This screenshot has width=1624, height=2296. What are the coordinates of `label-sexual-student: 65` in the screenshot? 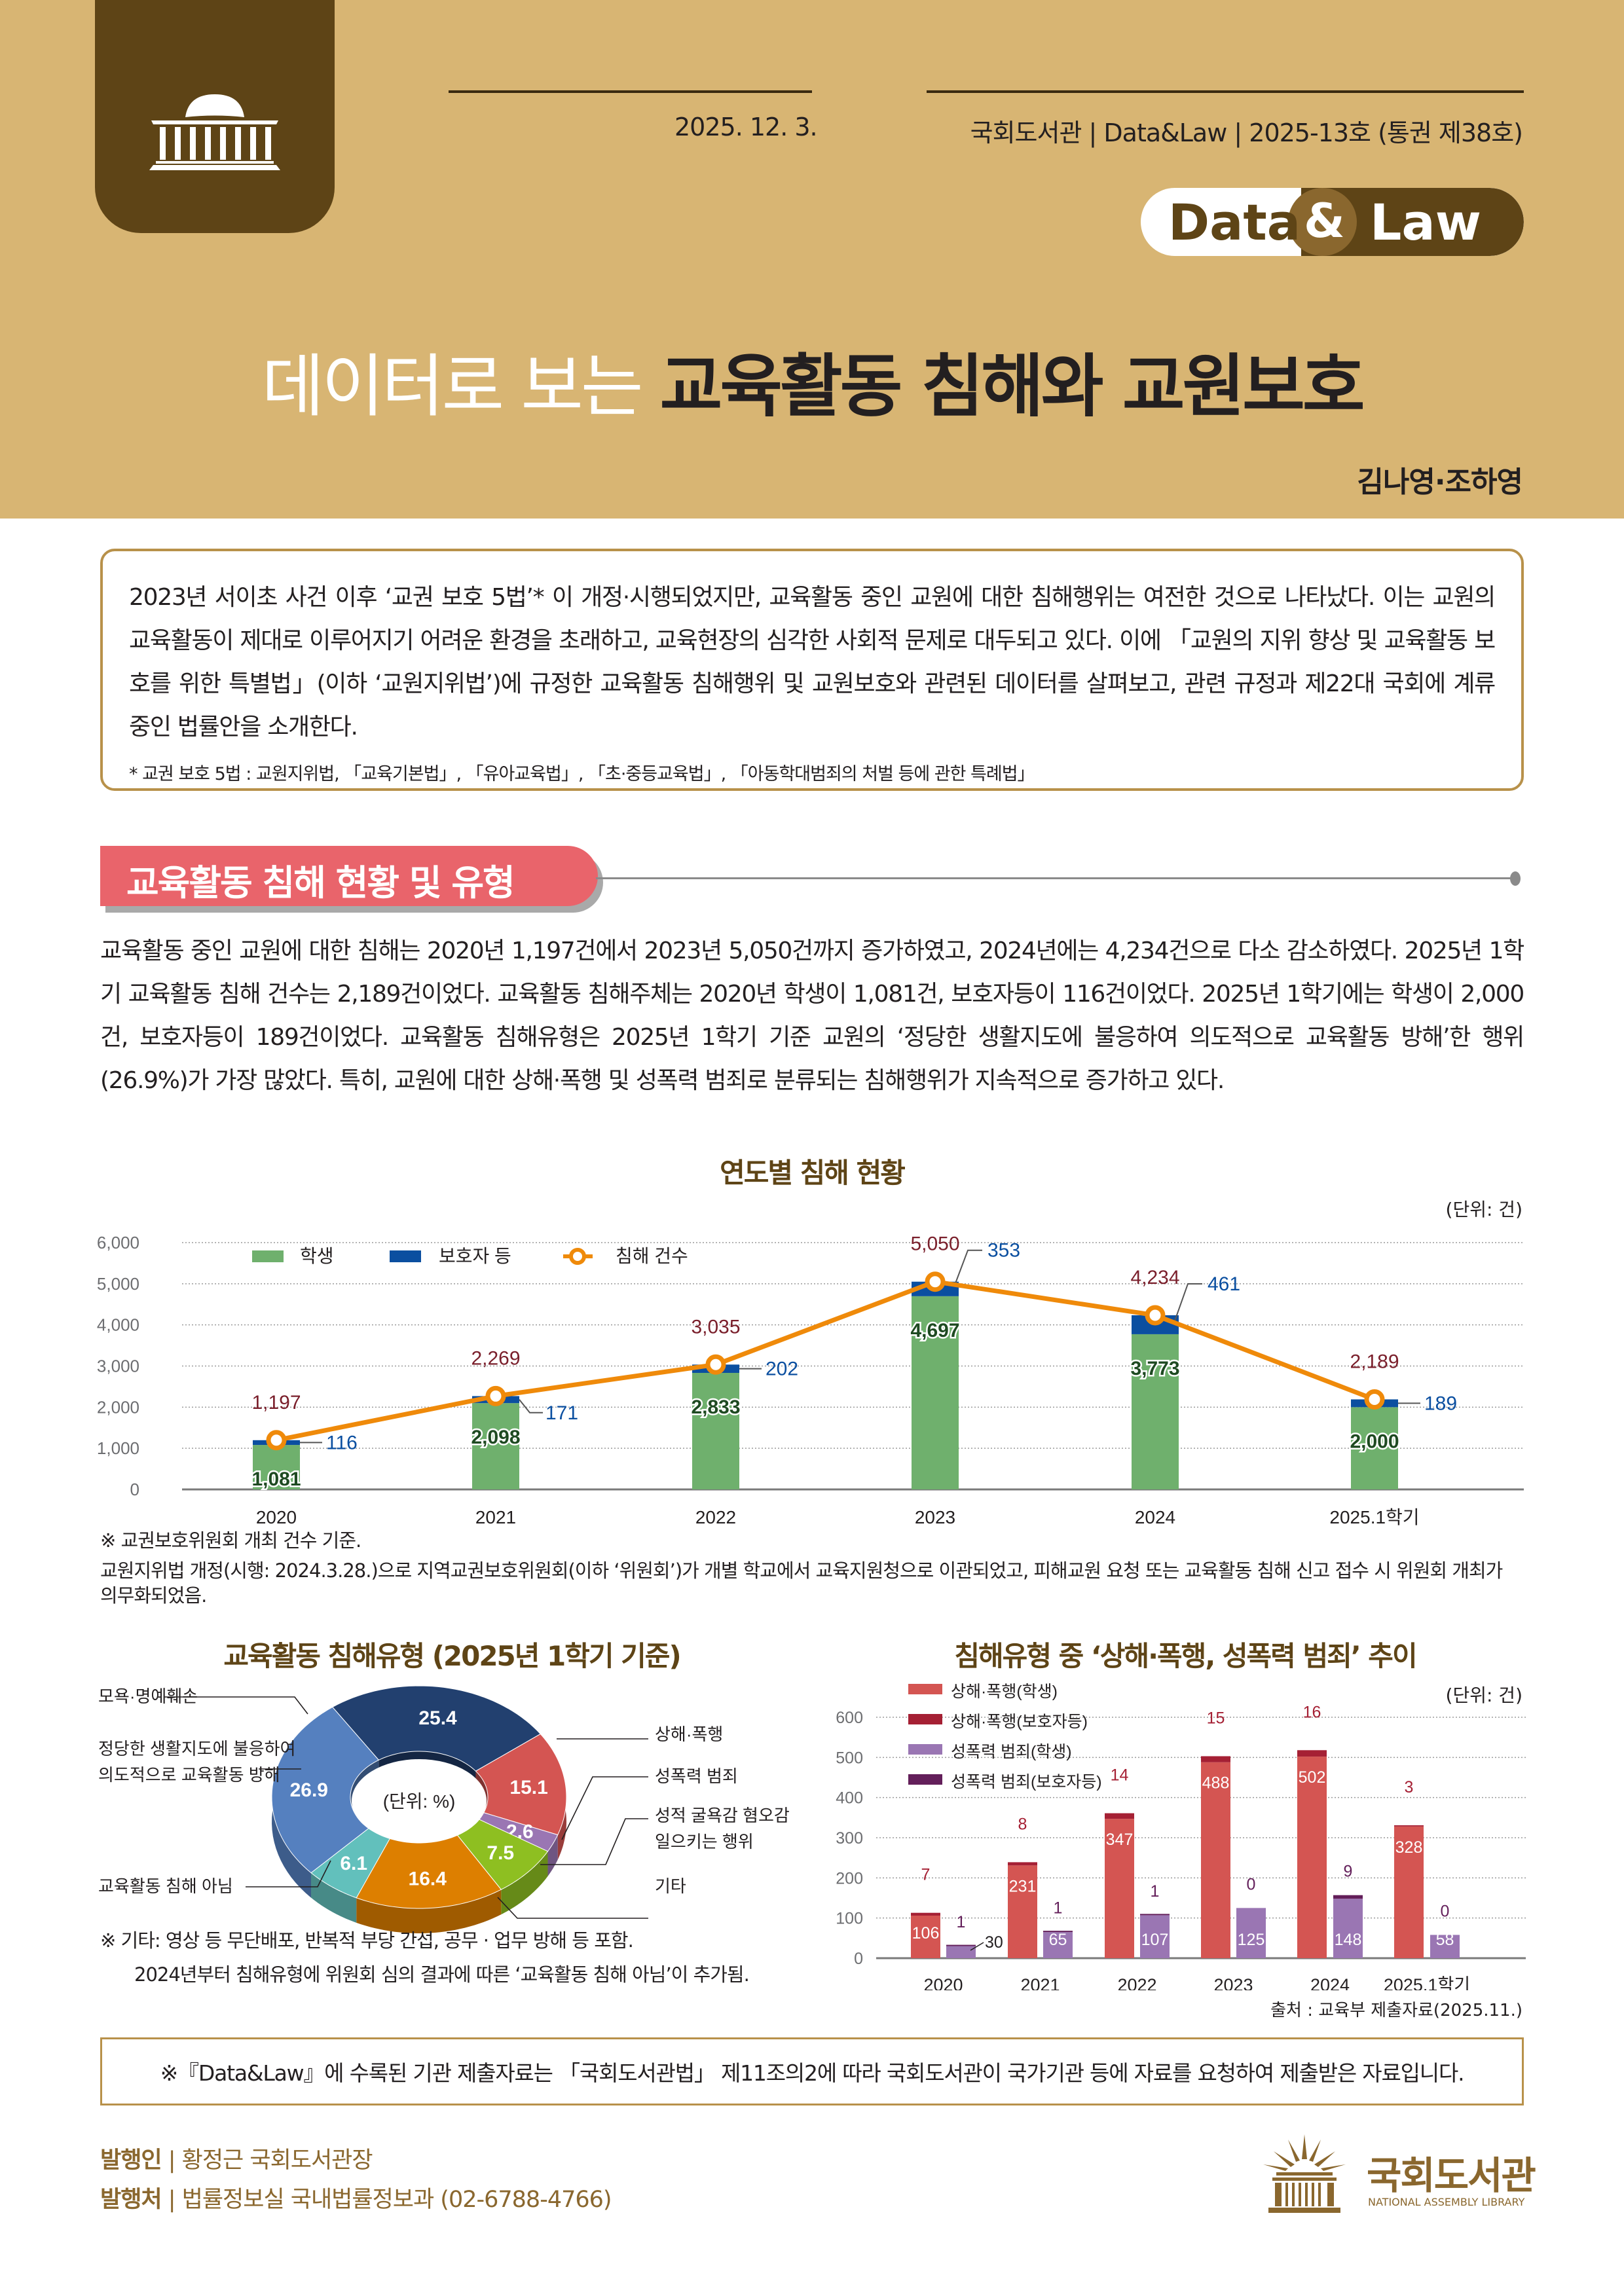 It's located at (1058, 1940).